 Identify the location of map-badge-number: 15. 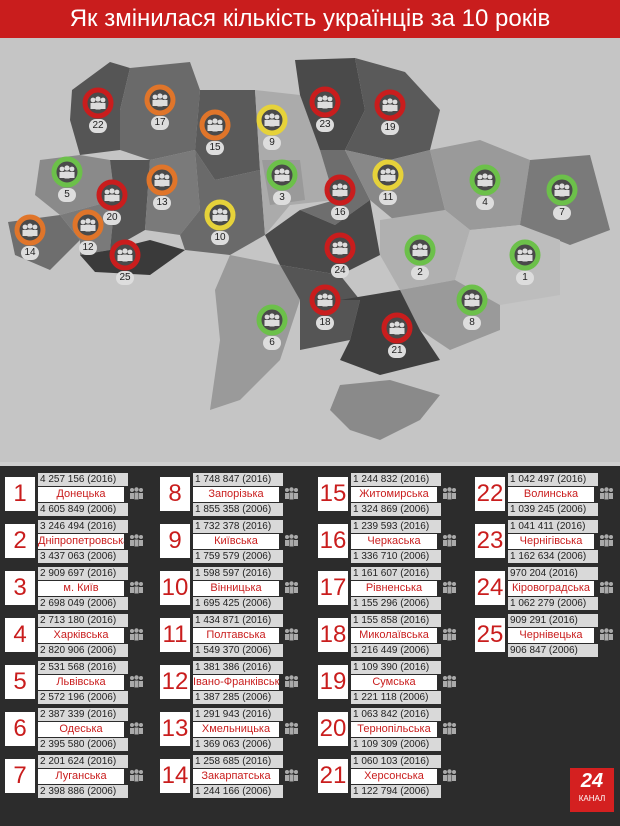
(215, 148).